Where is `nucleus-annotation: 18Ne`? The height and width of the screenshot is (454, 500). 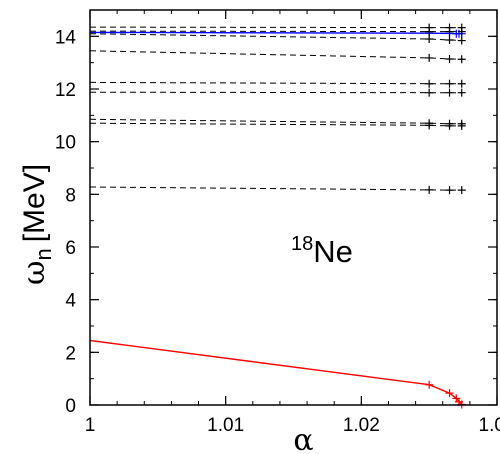
nucleus-annotation: 18Ne is located at coordinates (322, 251).